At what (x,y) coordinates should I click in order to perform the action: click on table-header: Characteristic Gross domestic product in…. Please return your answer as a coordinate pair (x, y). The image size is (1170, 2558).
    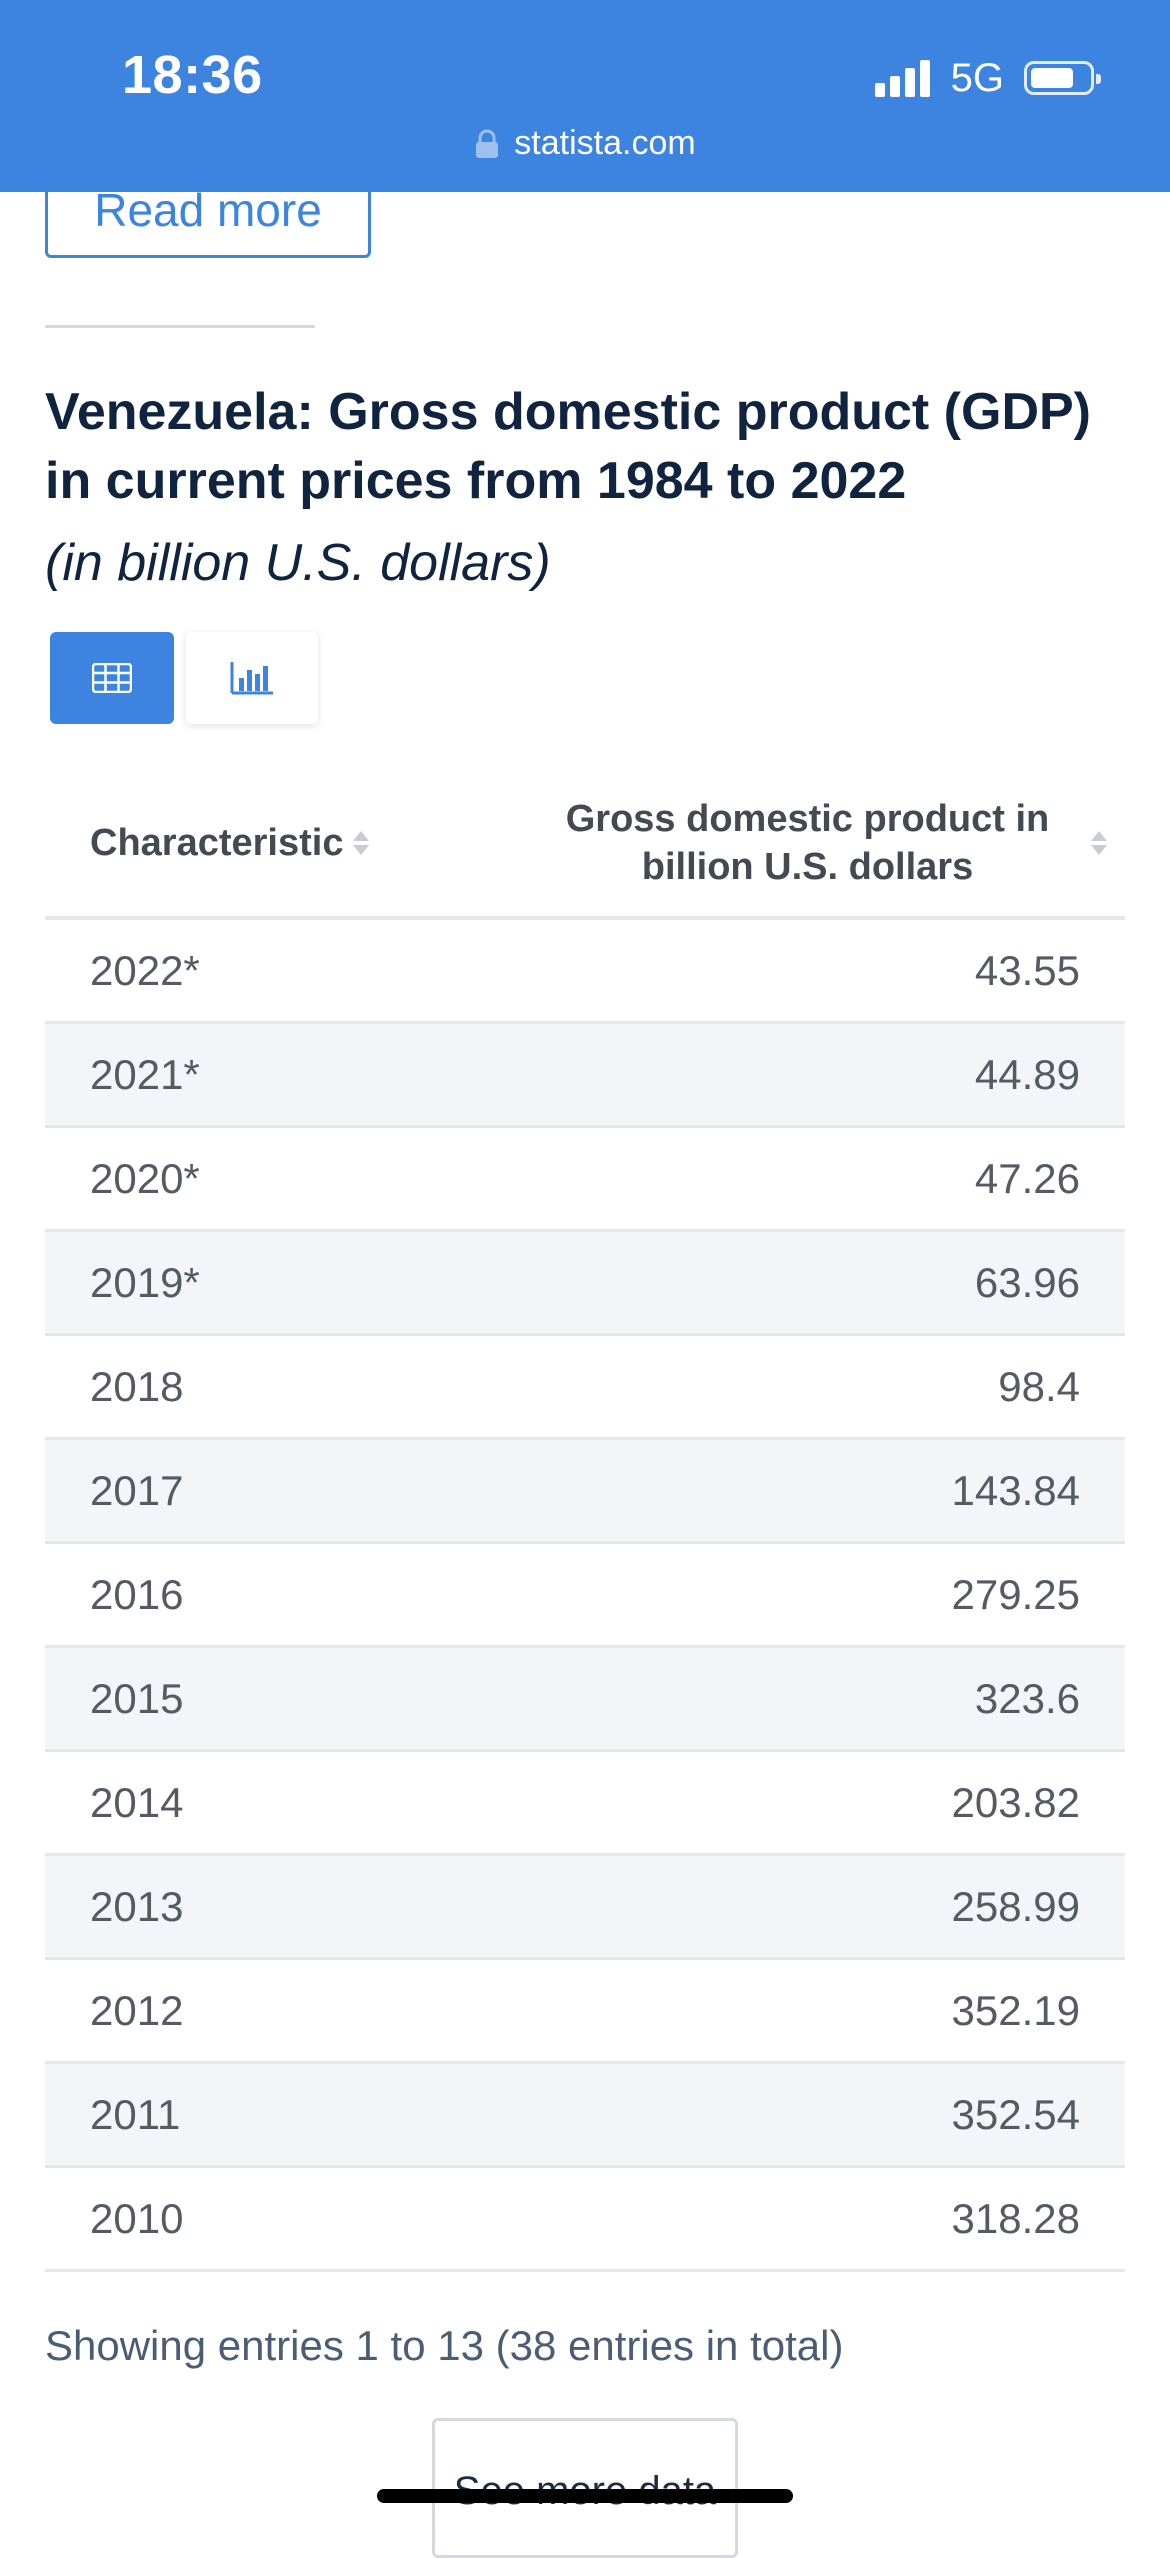
    Looking at the image, I should click on (585, 845).